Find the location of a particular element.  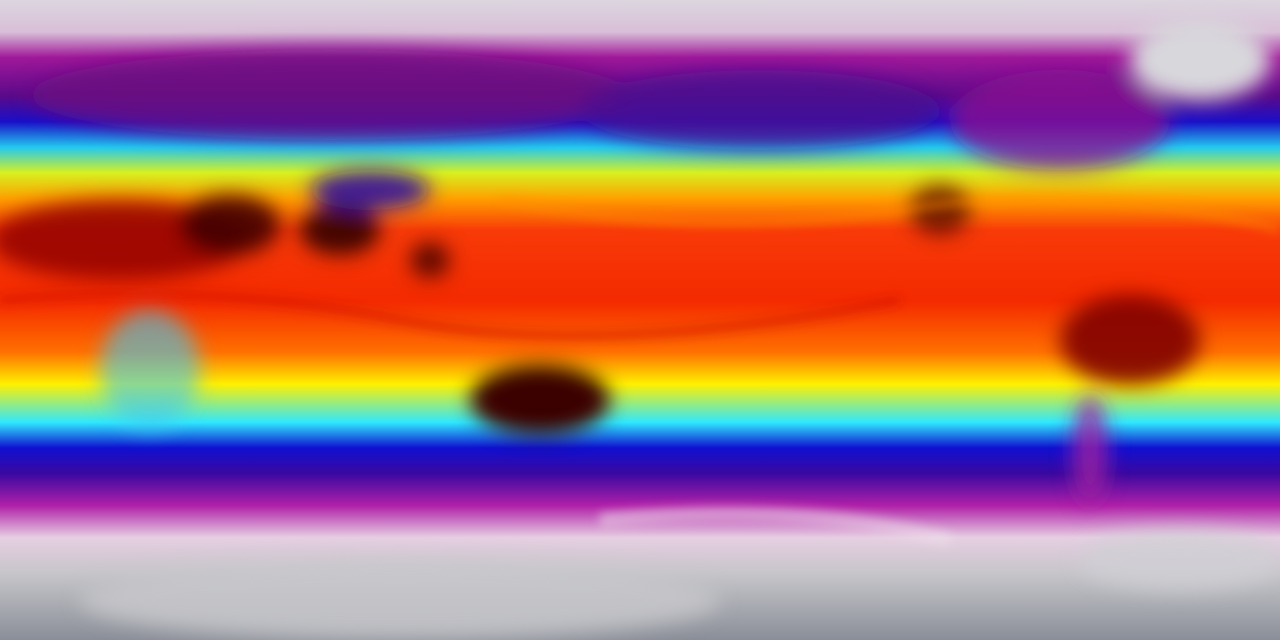

greenland is located at coordinates (1200, 60).